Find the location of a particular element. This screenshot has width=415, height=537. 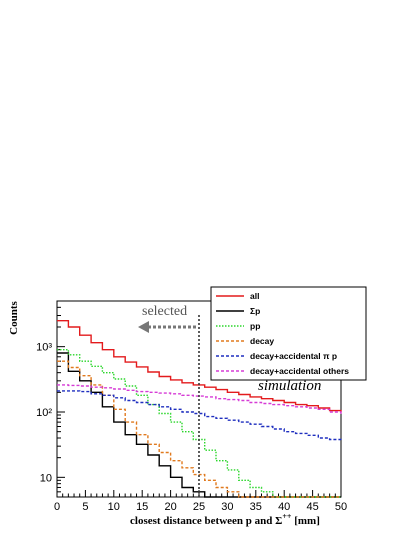

x-axis-title-unit: [mm] is located at coordinates (305, 521).